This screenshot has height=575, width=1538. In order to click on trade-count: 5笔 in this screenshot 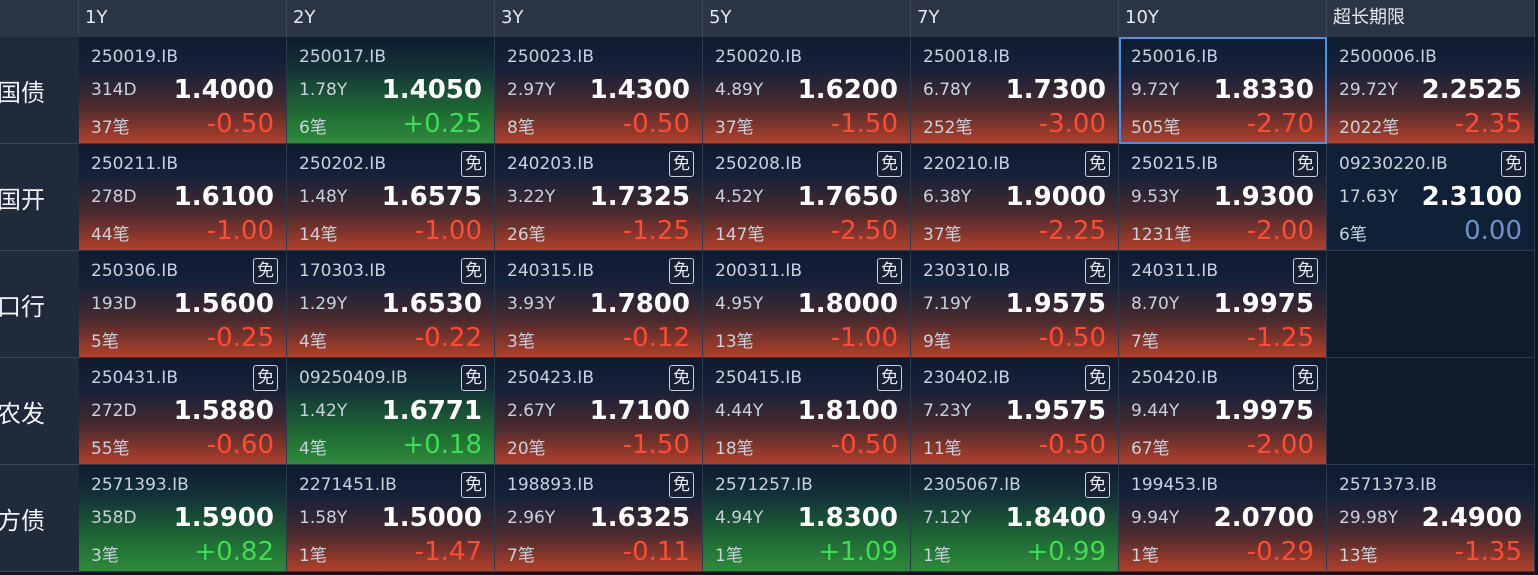, I will do `click(105, 342)`.